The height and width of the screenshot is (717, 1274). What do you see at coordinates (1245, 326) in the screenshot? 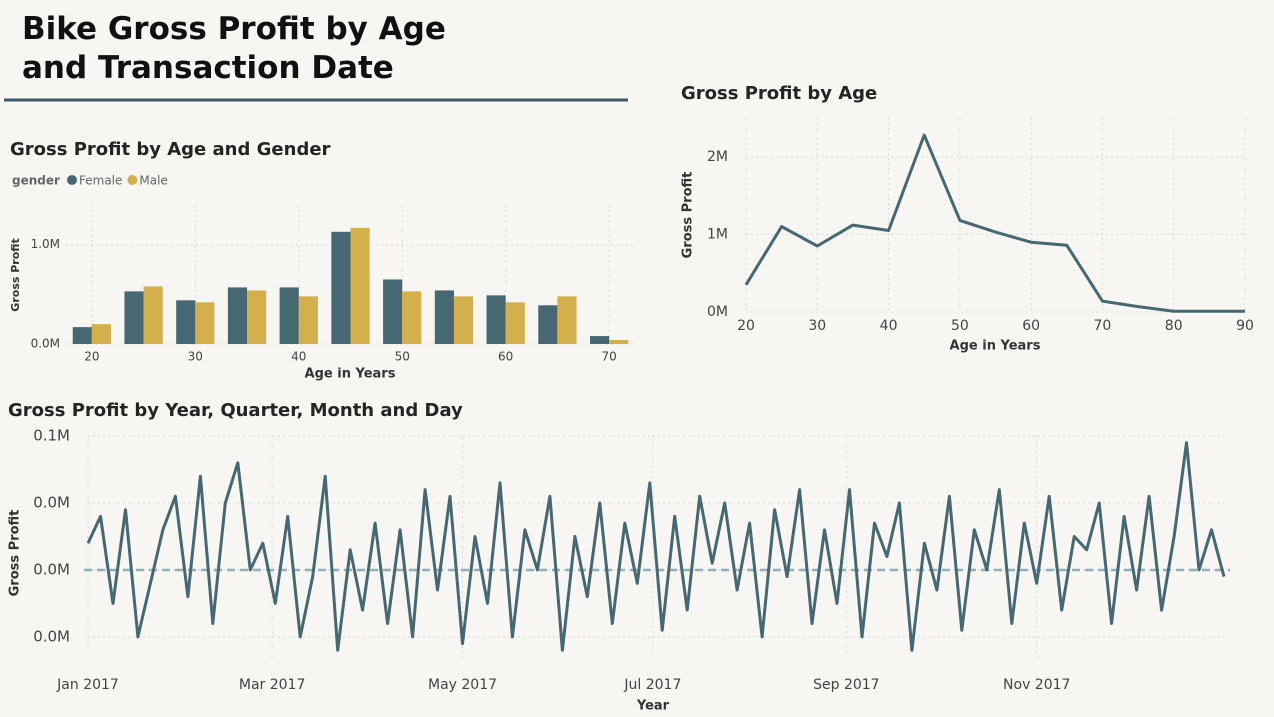
I see `x-tick-label: 90` at bounding box center [1245, 326].